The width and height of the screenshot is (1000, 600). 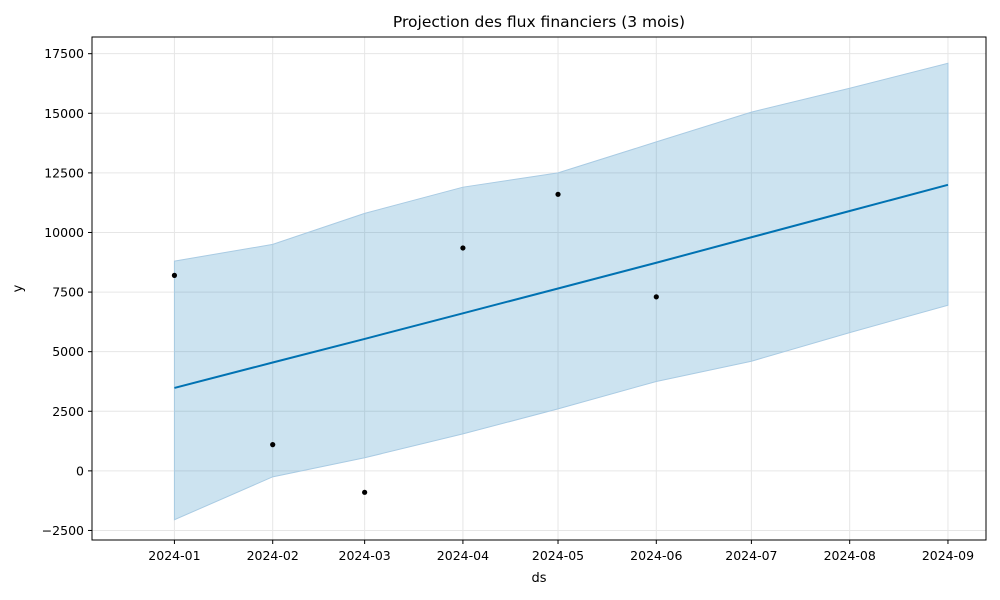 I want to click on x-tick-label: 2024-08, so click(x=850, y=555).